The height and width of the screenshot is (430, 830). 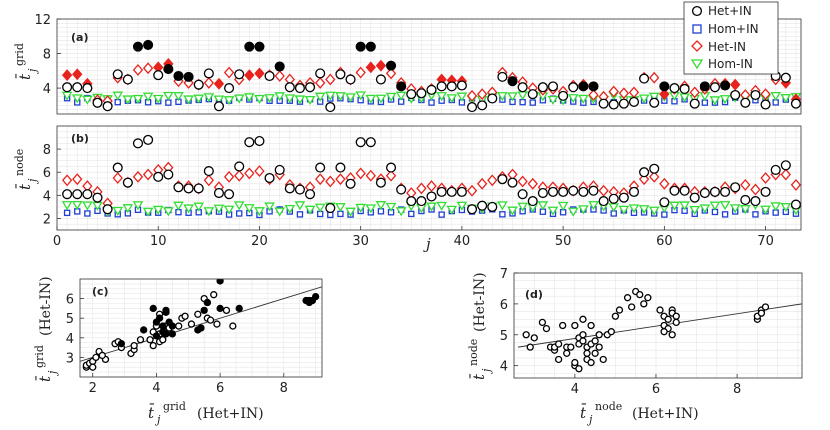 What do you see at coordinates (737, 389) in the screenshot?
I see `x-tick-label: 8` at bounding box center [737, 389].